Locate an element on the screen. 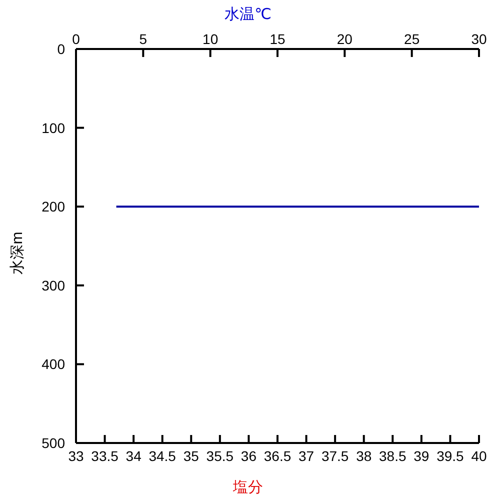 The height and width of the screenshot is (500, 500). x2-axis-title: 水温℃ is located at coordinates (248, 14).